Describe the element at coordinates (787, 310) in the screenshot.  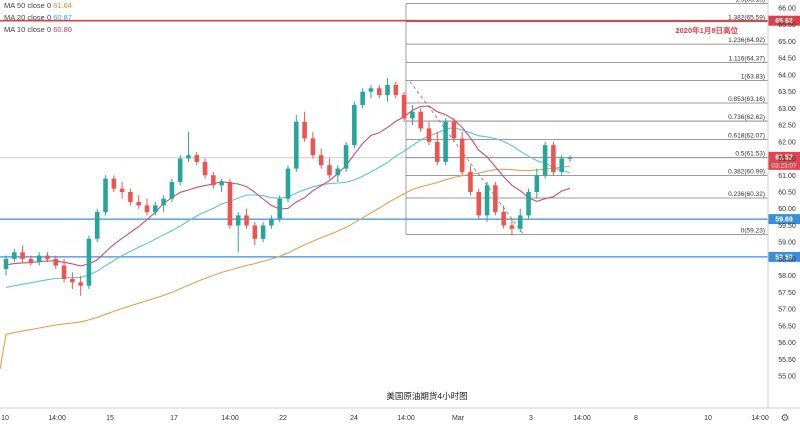
I see `price-tick-label: 57.00` at that location.